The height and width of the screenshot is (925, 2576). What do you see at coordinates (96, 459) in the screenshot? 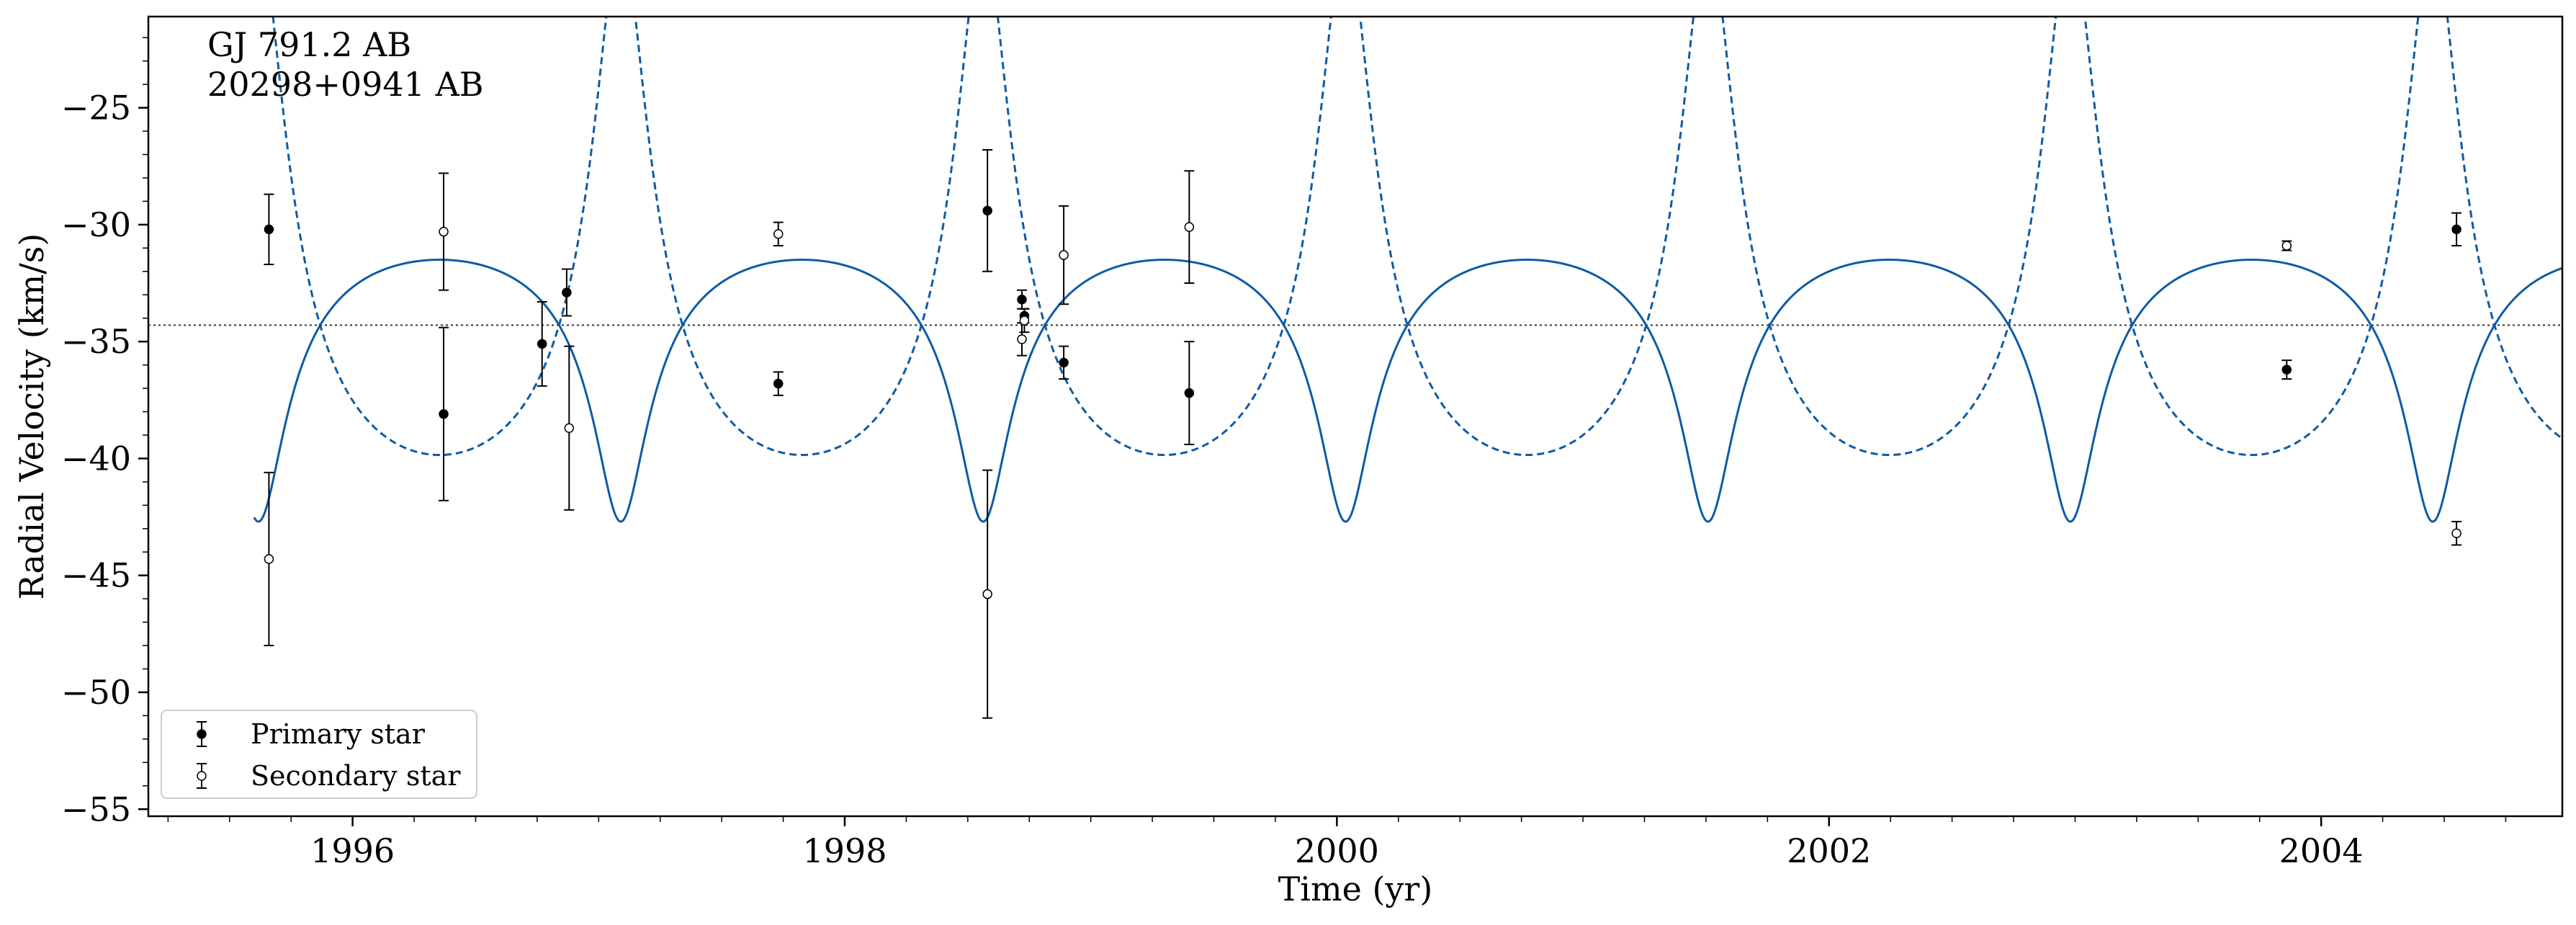
I see `y-tick-label: −40` at bounding box center [96, 459].